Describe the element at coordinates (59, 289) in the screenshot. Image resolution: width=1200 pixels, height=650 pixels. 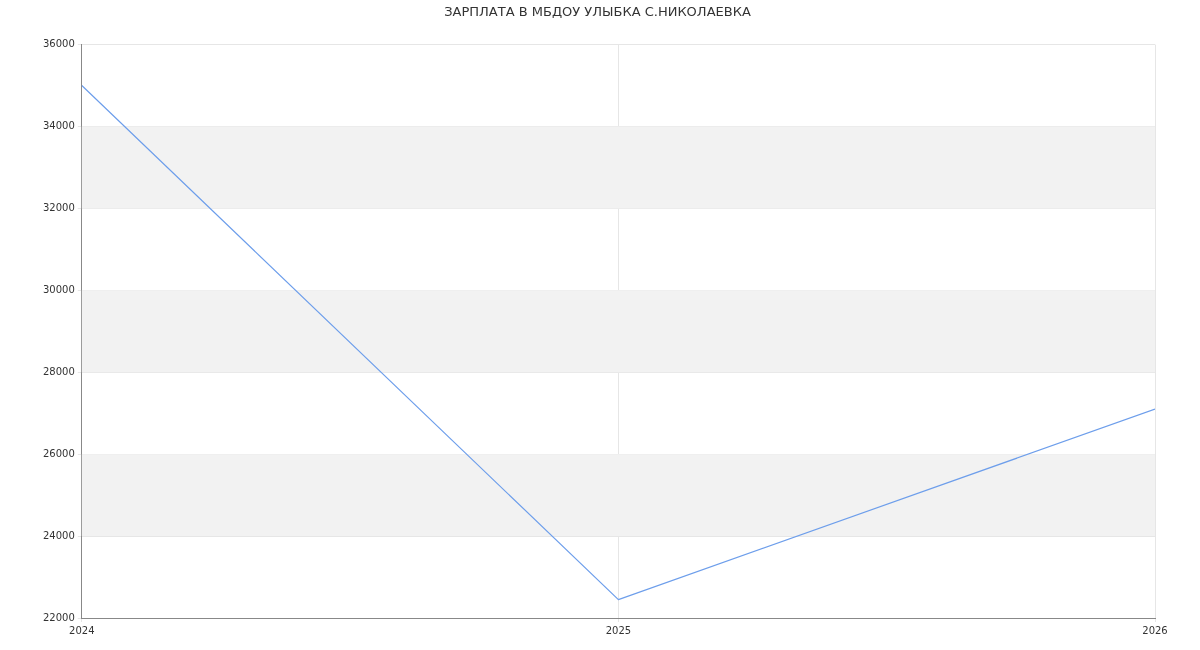
I see `y-tick-label: 30000` at that location.